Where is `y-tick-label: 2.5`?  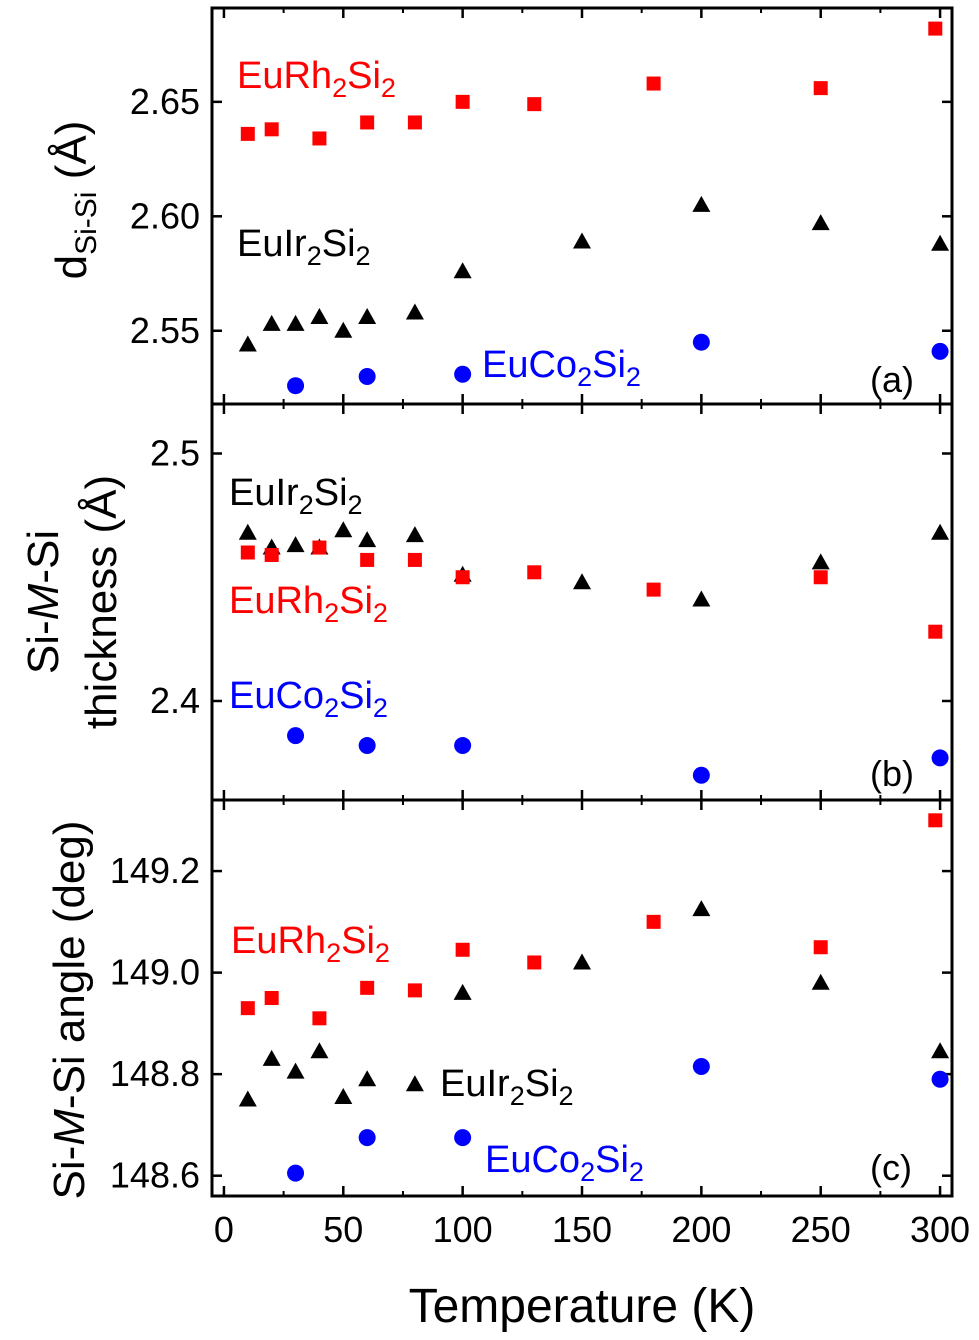
y-tick-label: 2.5 is located at coordinates (175, 453).